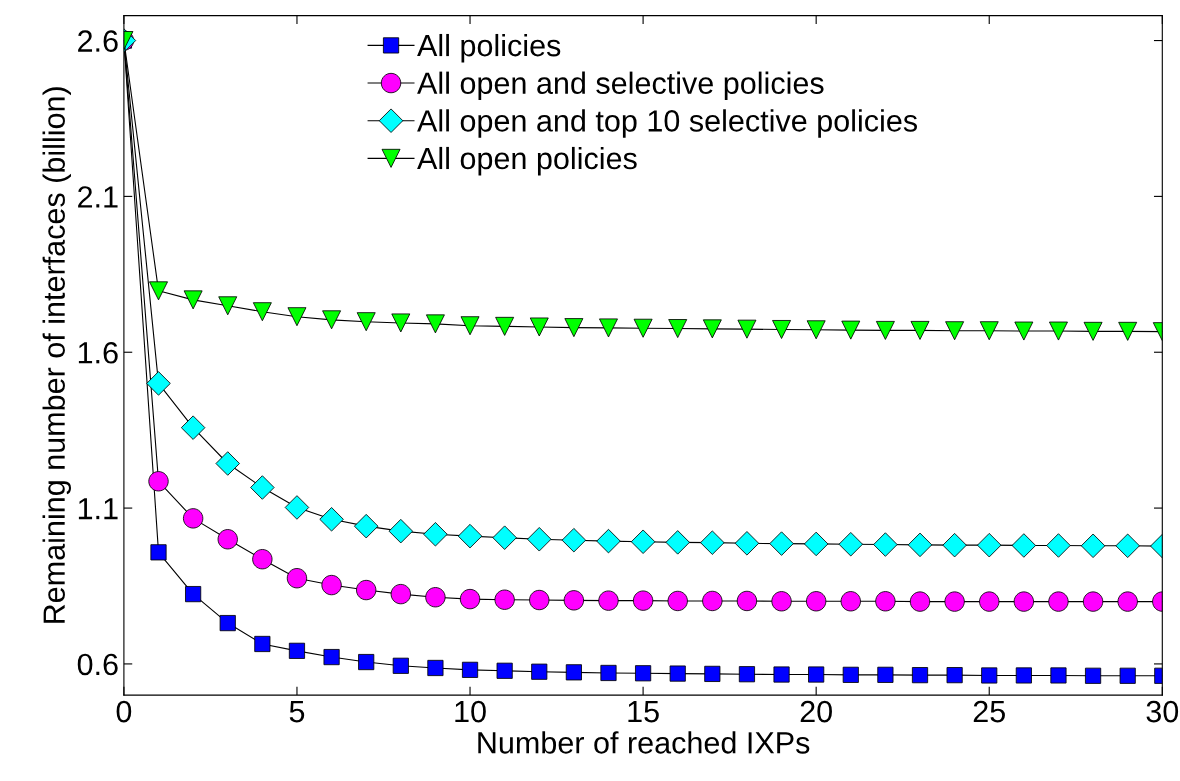 This screenshot has width=1180, height=781. What do you see at coordinates (98, 41) in the screenshot?
I see `y-tick-label: 2.6` at bounding box center [98, 41].